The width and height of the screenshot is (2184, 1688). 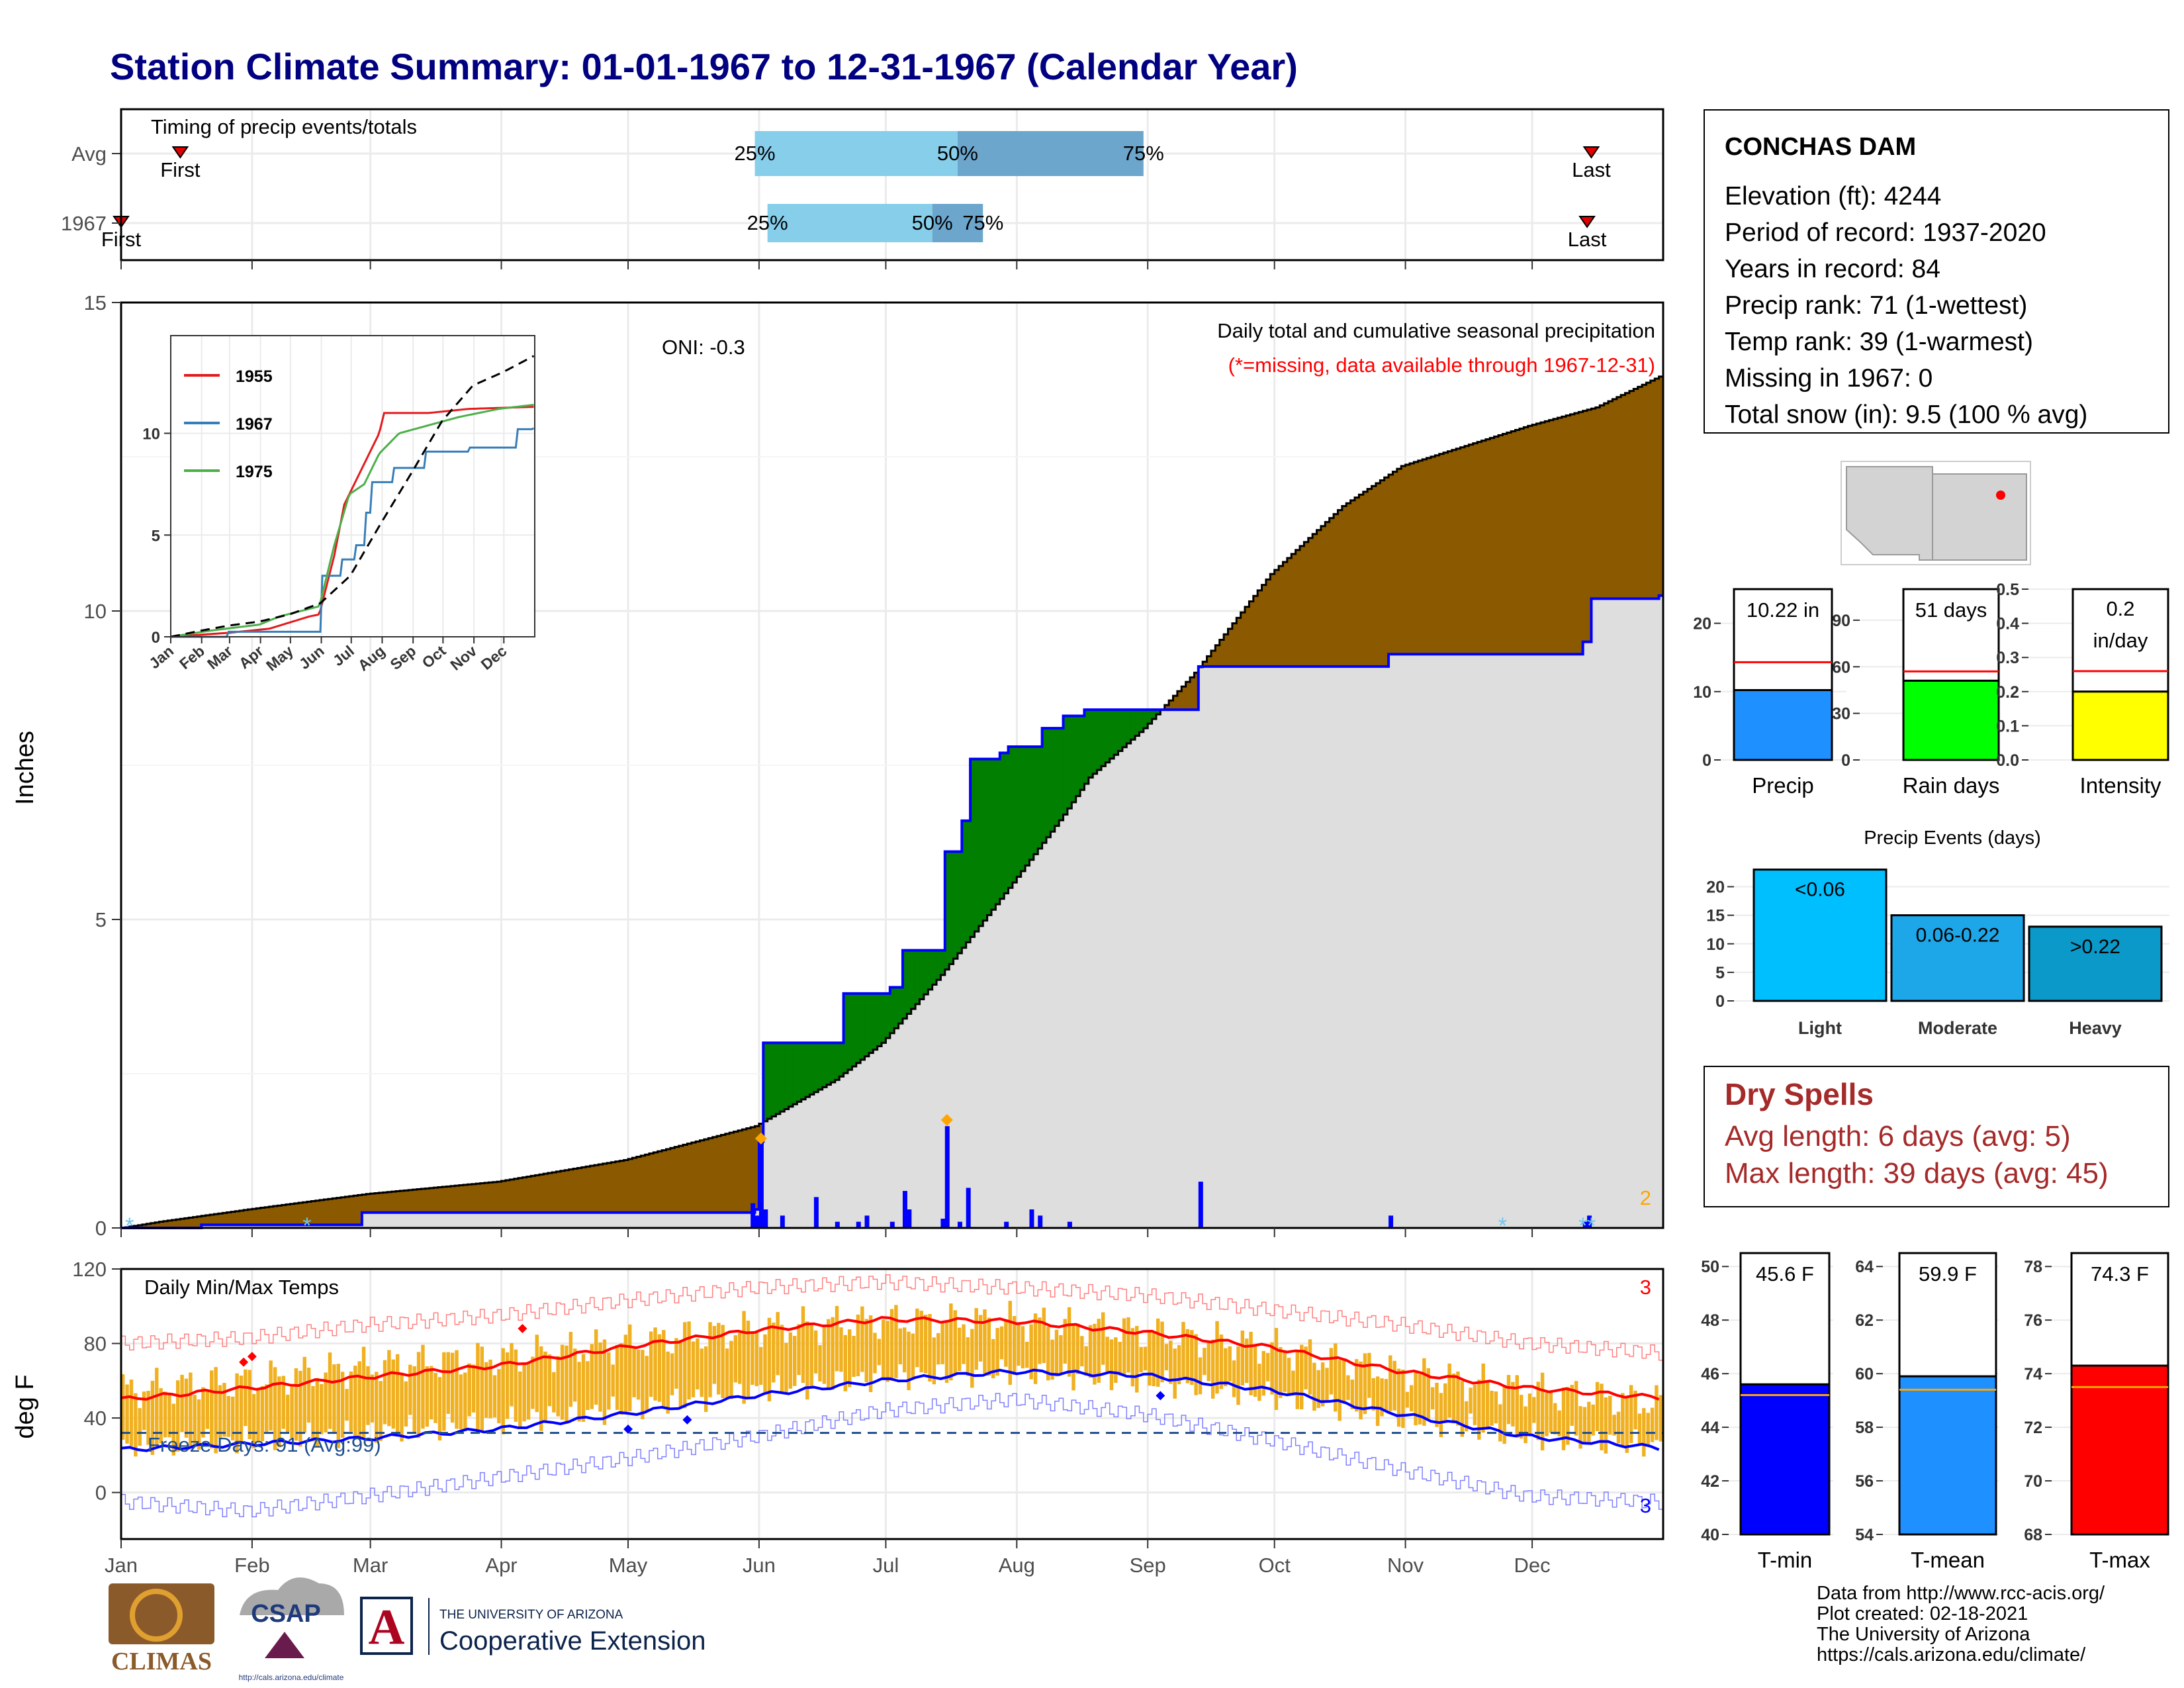 I want to click on station-name: CONCHAS DAM, so click(x=1821, y=147).